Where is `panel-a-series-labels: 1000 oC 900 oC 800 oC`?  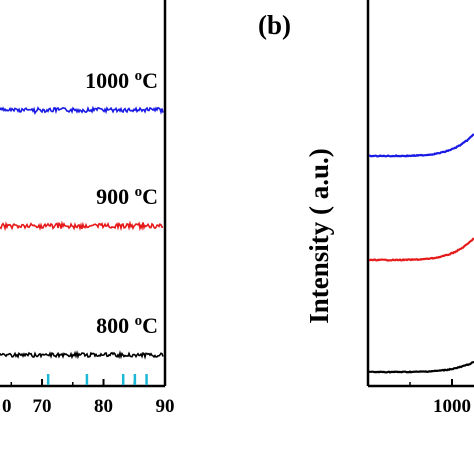 panel-a-series-labels: 1000 oC 900 oC 800 oC is located at coordinates (121, 203).